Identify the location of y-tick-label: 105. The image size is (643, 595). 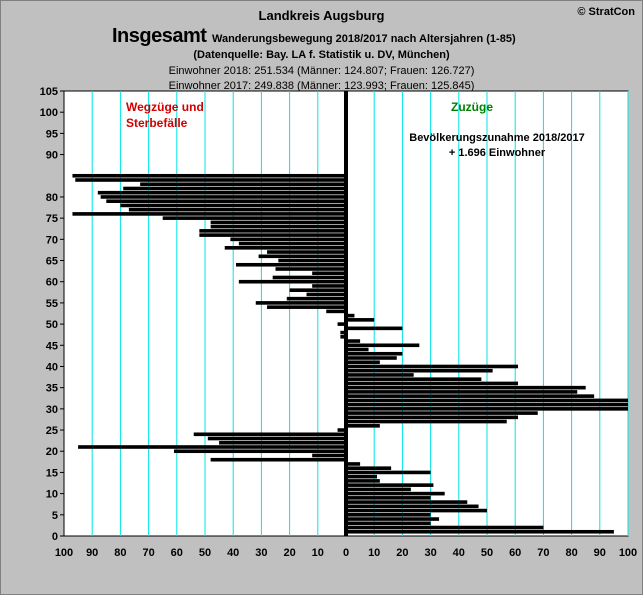
(49, 92).